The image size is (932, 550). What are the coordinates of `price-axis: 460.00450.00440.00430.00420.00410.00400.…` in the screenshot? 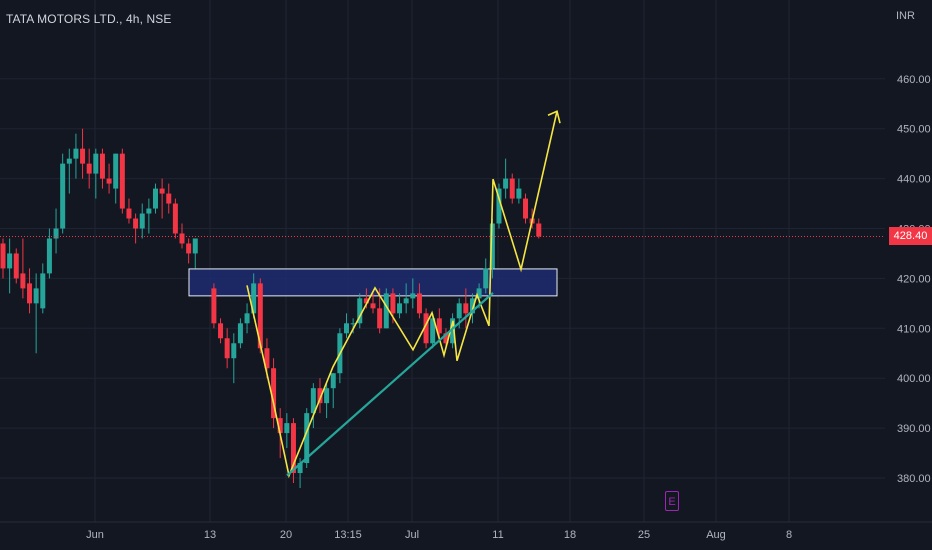 It's located at (914, 279).